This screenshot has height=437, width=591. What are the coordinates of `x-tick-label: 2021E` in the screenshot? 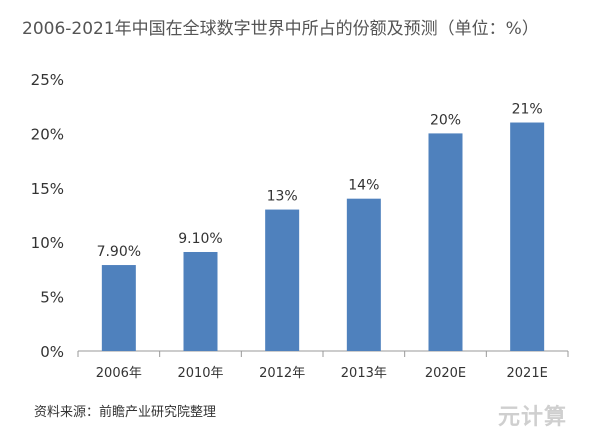 It's located at (527, 373).